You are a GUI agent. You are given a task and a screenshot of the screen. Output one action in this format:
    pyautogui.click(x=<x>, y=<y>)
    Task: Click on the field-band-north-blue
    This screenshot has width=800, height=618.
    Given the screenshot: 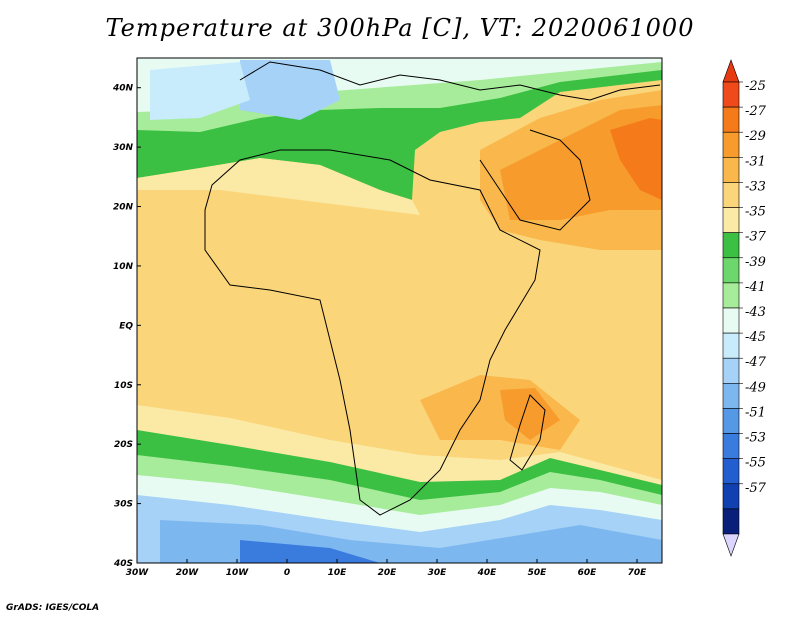 What is the action you would take?
    pyautogui.click(x=290, y=90)
    